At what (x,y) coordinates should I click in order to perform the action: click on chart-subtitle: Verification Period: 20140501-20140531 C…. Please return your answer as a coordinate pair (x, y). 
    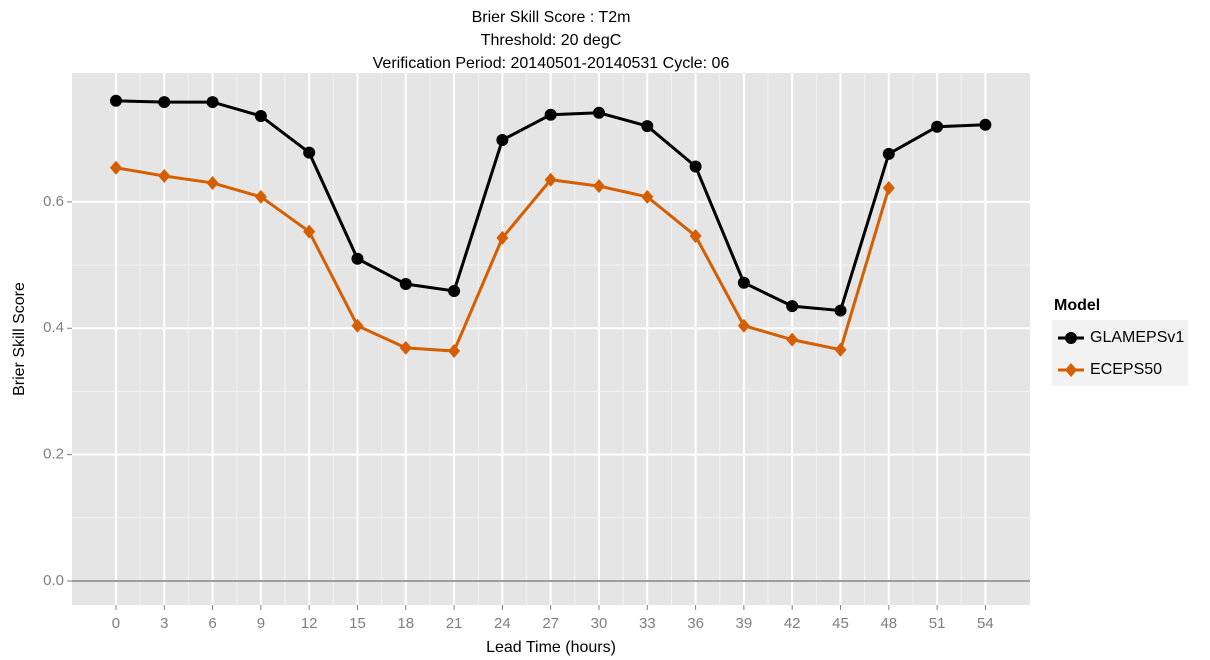
    Looking at the image, I should click on (551, 63).